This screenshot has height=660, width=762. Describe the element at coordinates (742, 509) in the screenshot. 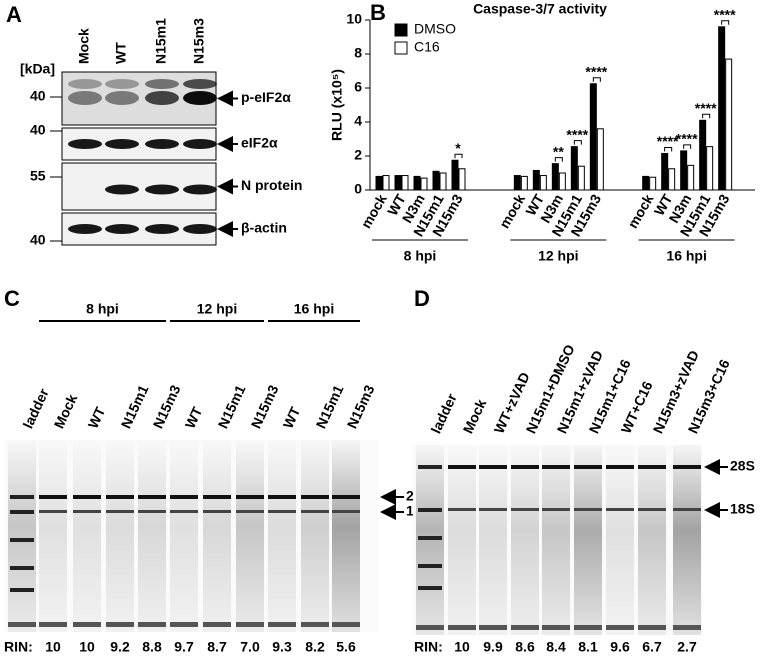

I see `marker-label: 18S` at that location.